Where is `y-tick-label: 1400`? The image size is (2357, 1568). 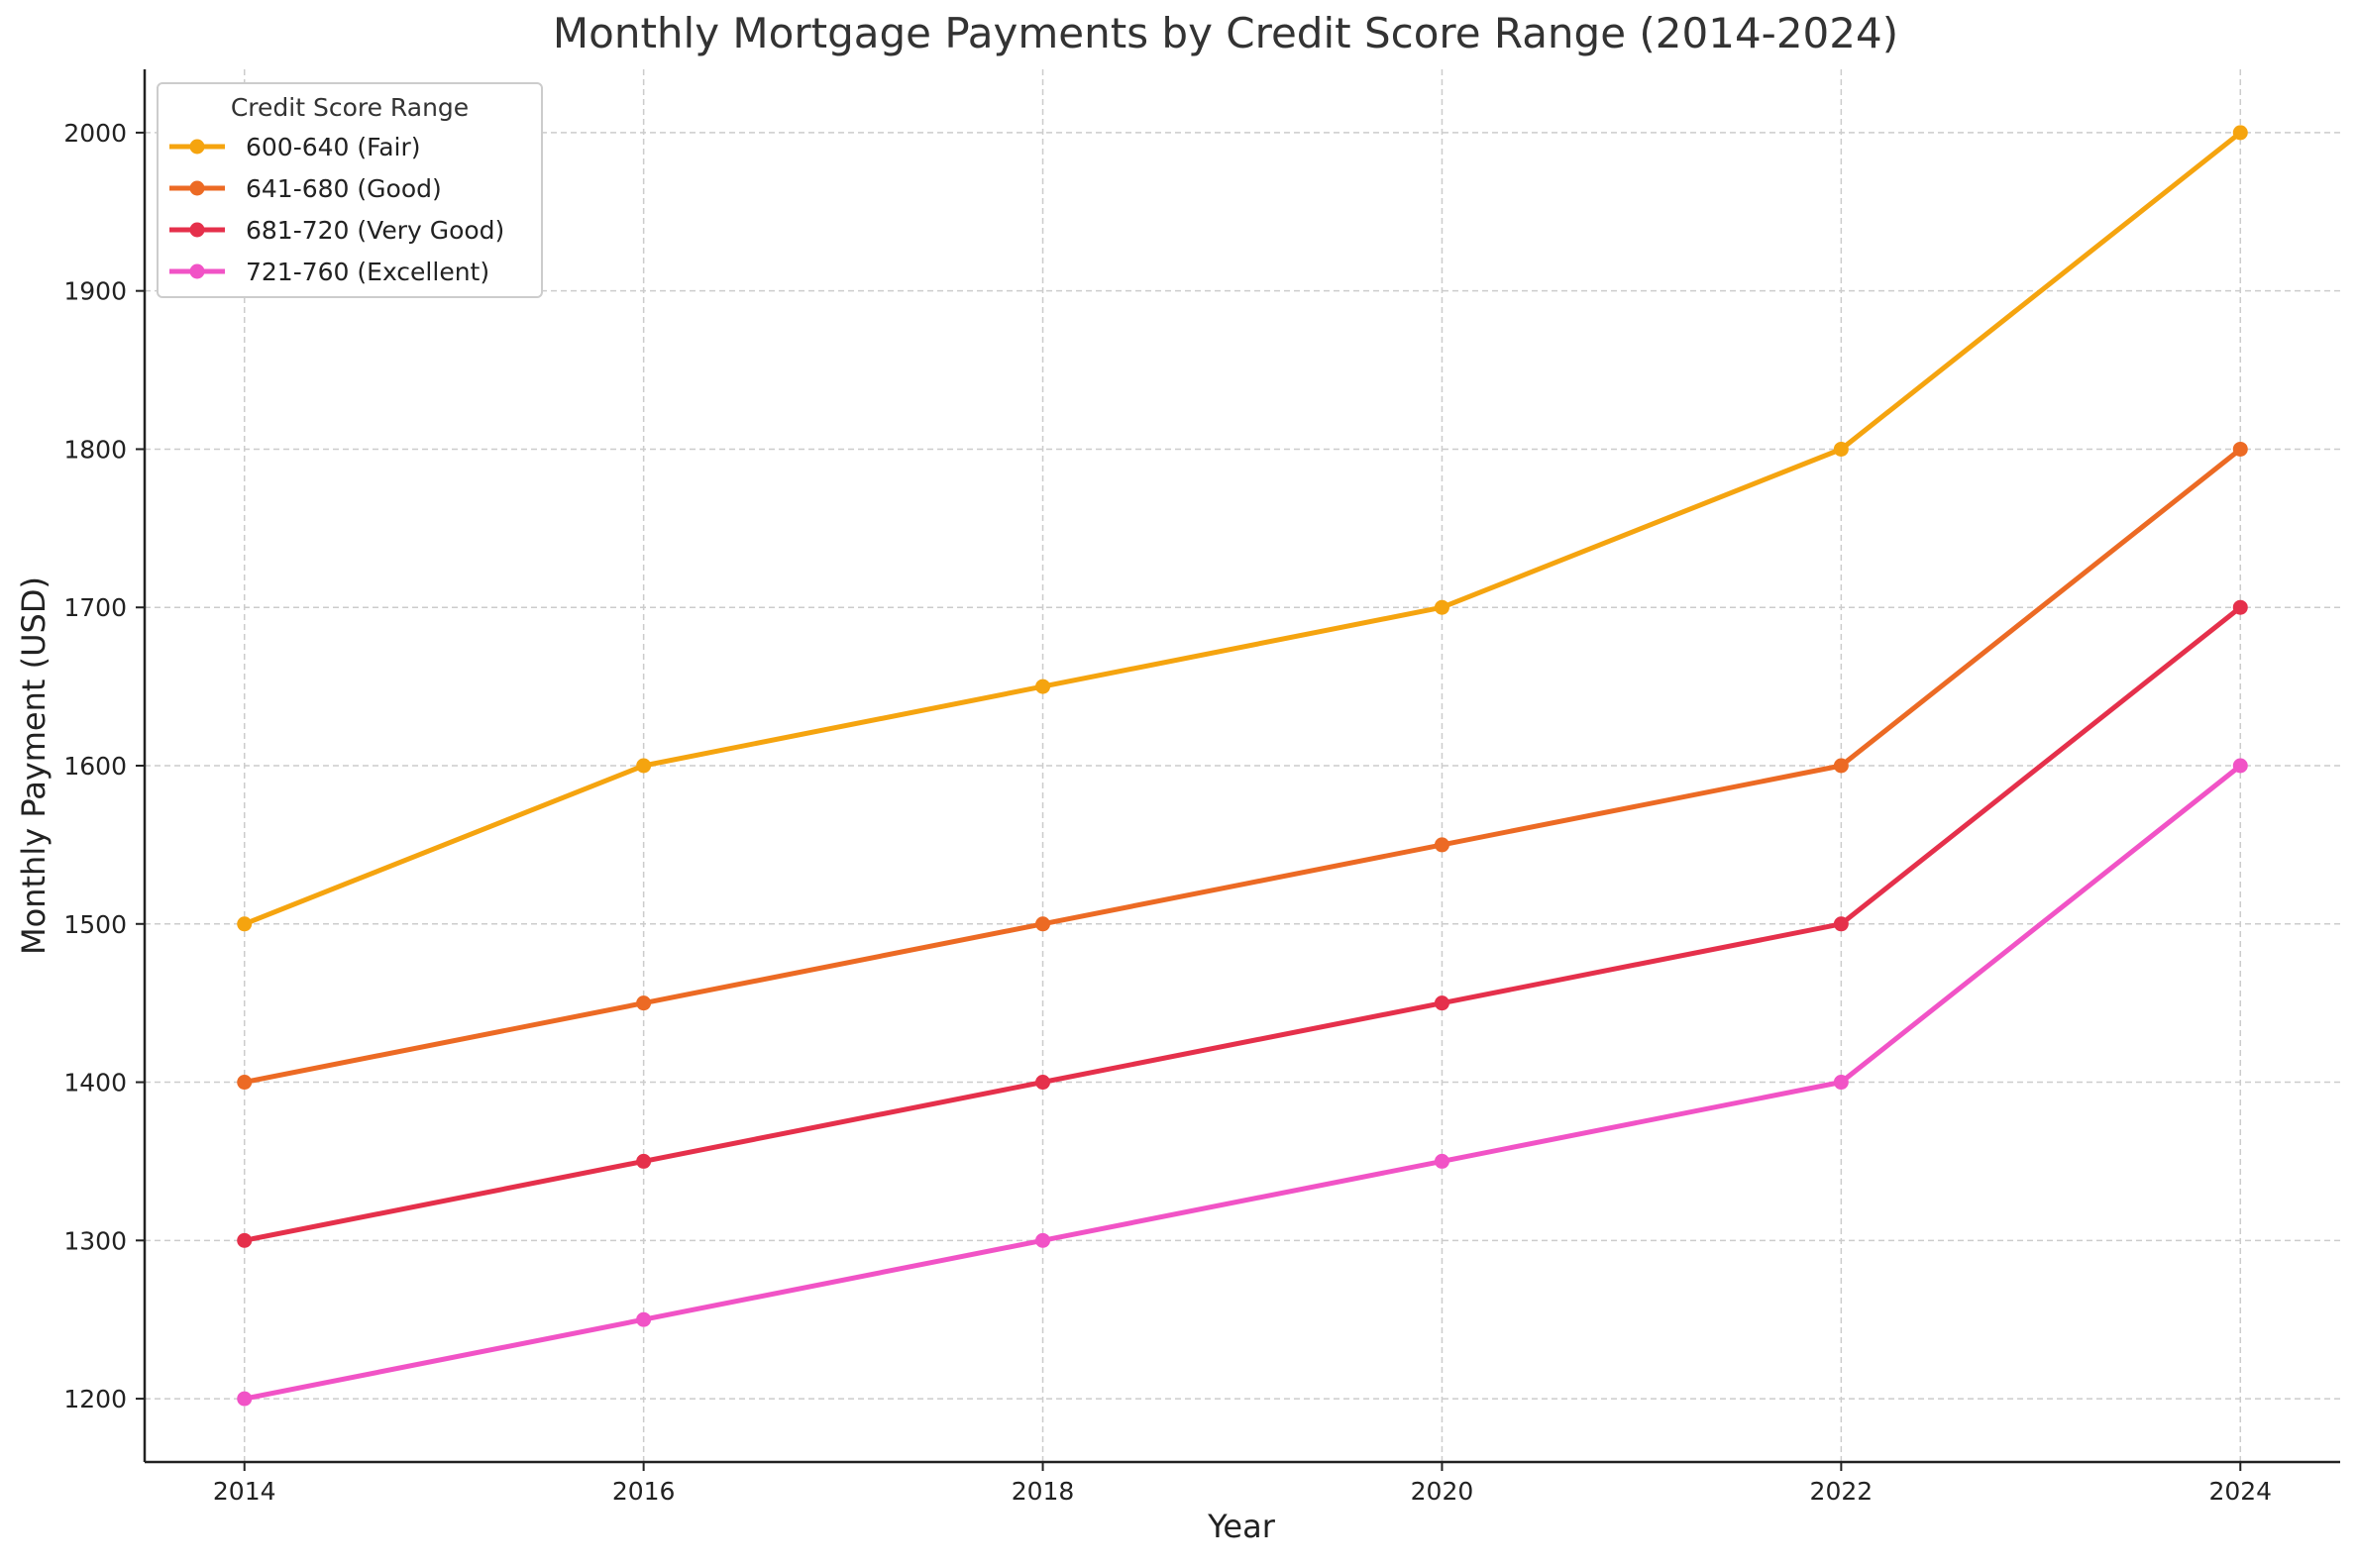 y-tick-label: 1400 is located at coordinates (95, 1083).